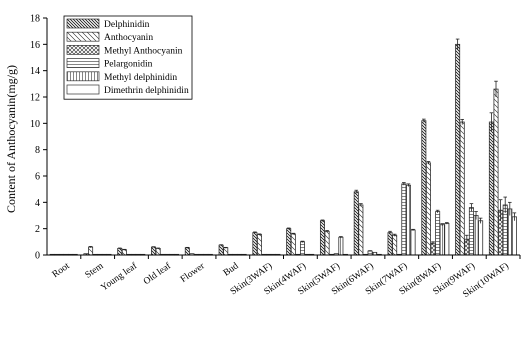  What do you see at coordinates (37, 229) in the screenshot?
I see `y-tick-label: 2` at bounding box center [37, 229].